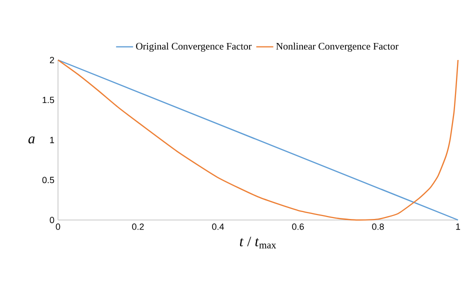 This screenshot has width=474, height=288. Describe the element at coordinates (194, 47) in the screenshot. I see `legend-label: Original Convergence Factor` at that location.